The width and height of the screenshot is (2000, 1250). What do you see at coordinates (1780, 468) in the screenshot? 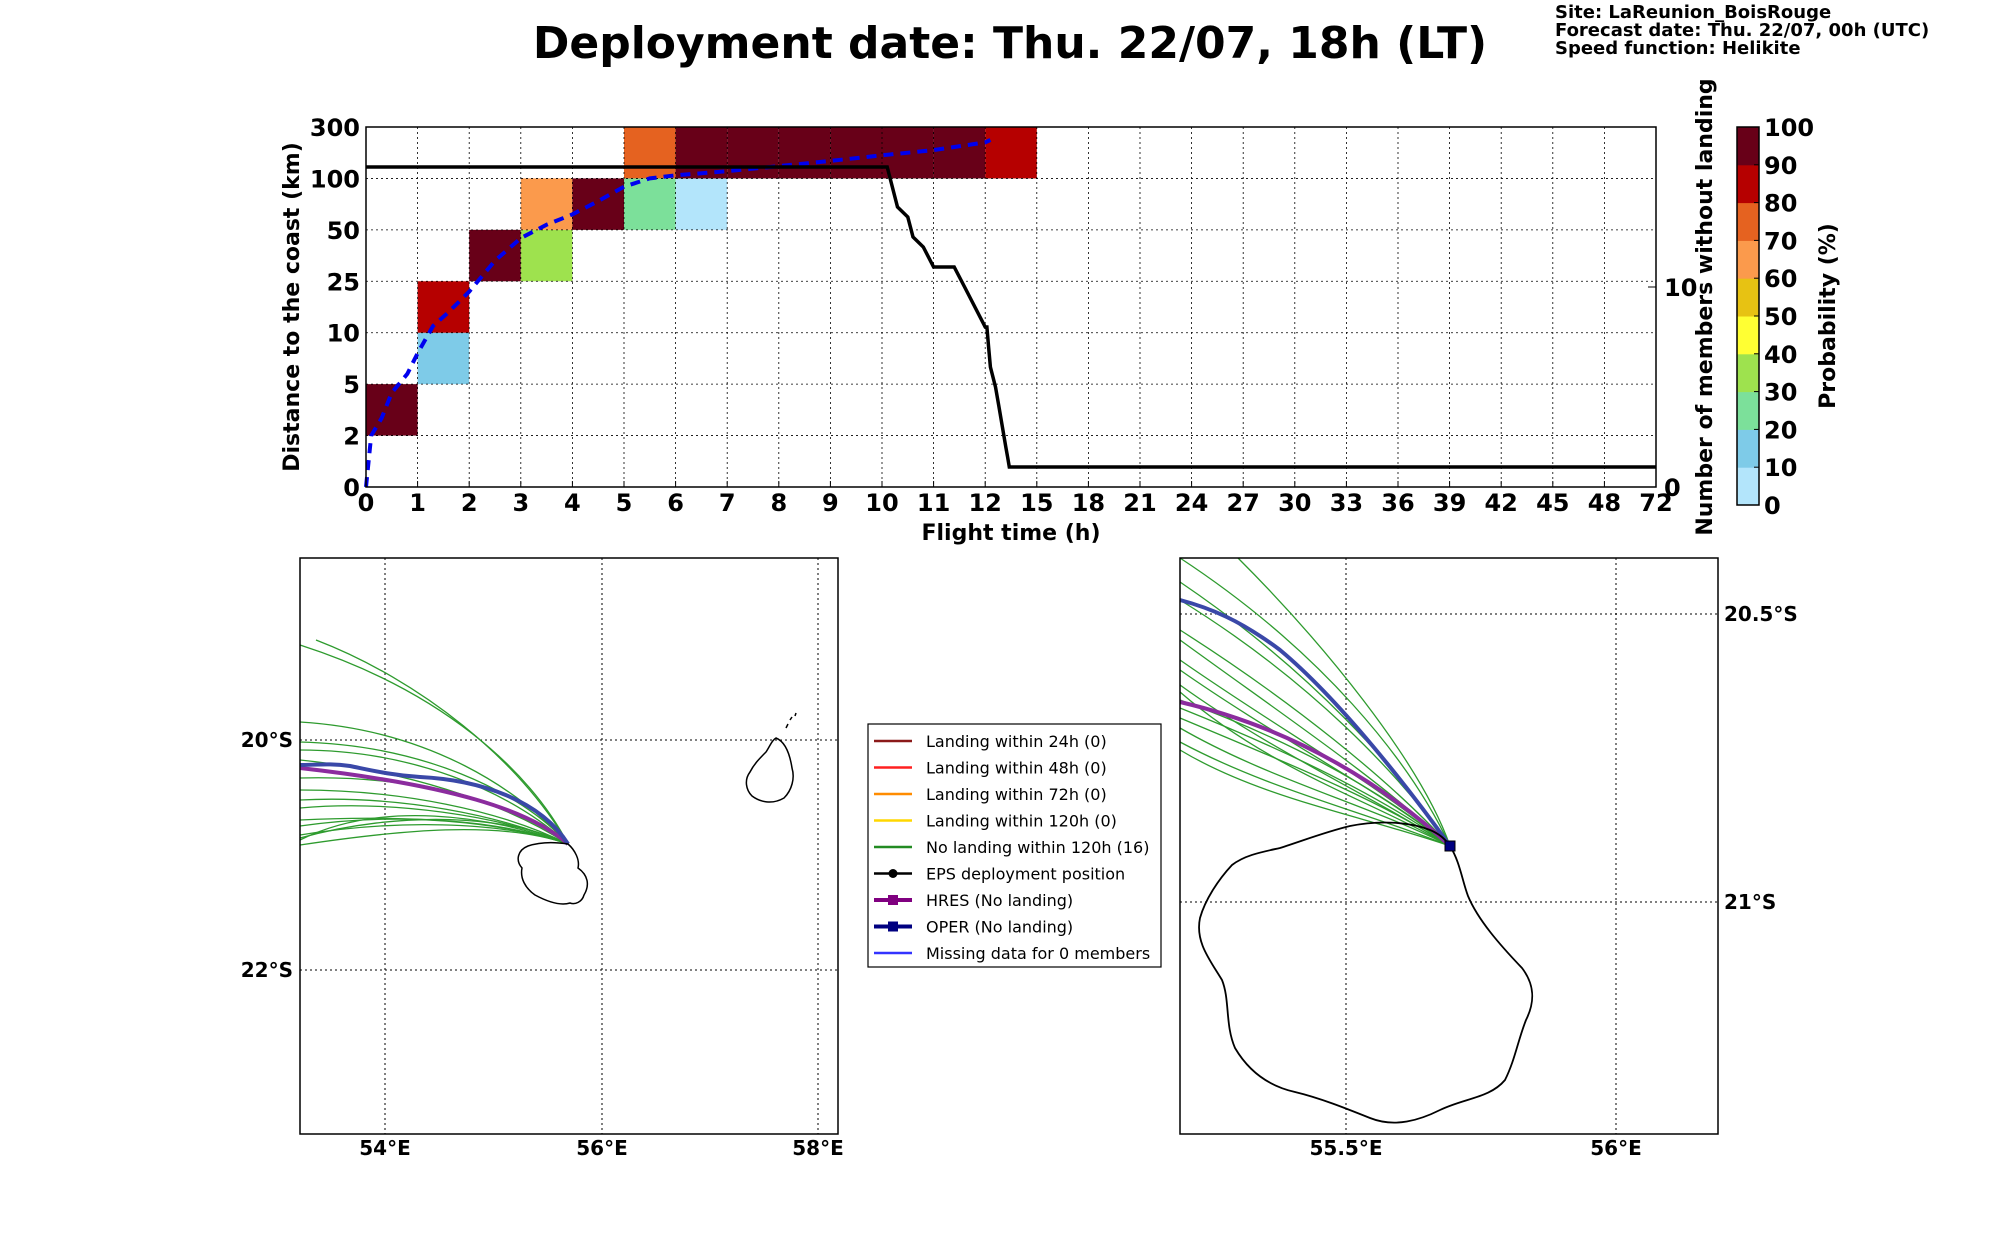
I see `colorbar-tick-label: 10` at bounding box center [1780, 468].